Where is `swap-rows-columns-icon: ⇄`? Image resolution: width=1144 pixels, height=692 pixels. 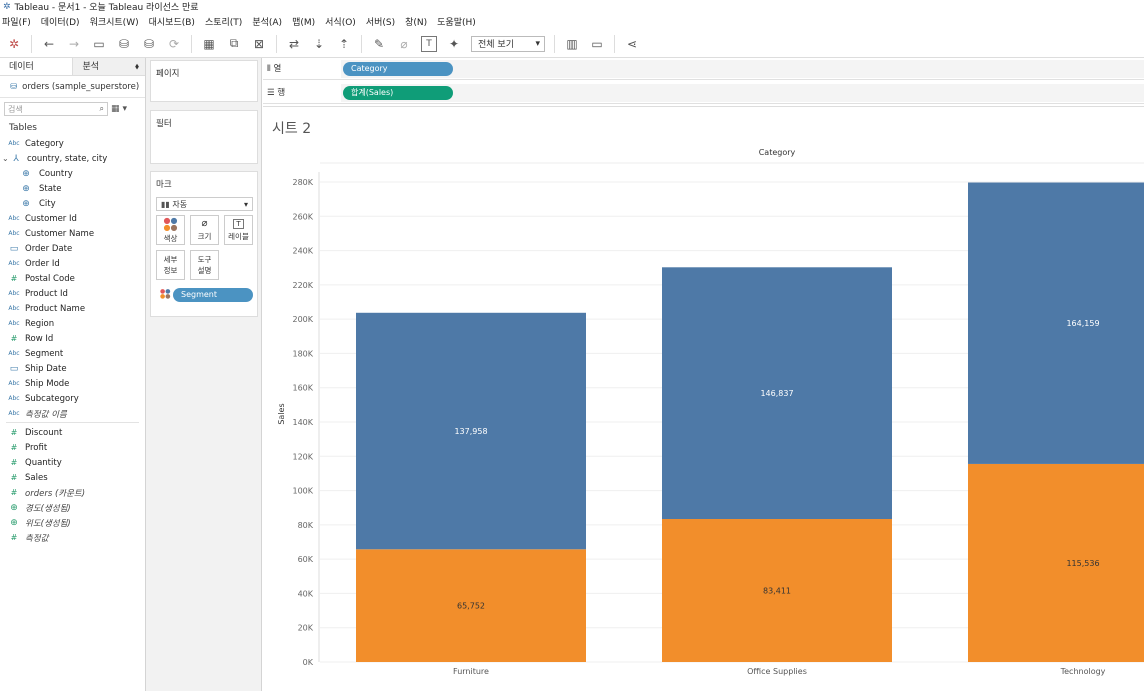 swap-rows-columns-icon: ⇄ is located at coordinates (294, 43).